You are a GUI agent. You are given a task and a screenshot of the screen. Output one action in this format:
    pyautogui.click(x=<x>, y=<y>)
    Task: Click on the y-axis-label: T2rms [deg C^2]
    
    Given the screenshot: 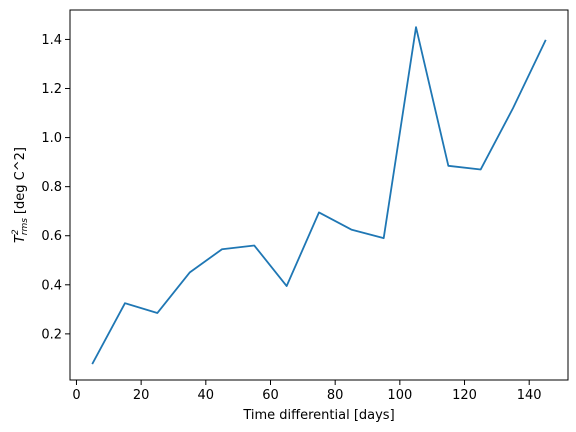 What is the action you would take?
    pyautogui.click(x=20, y=195)
    